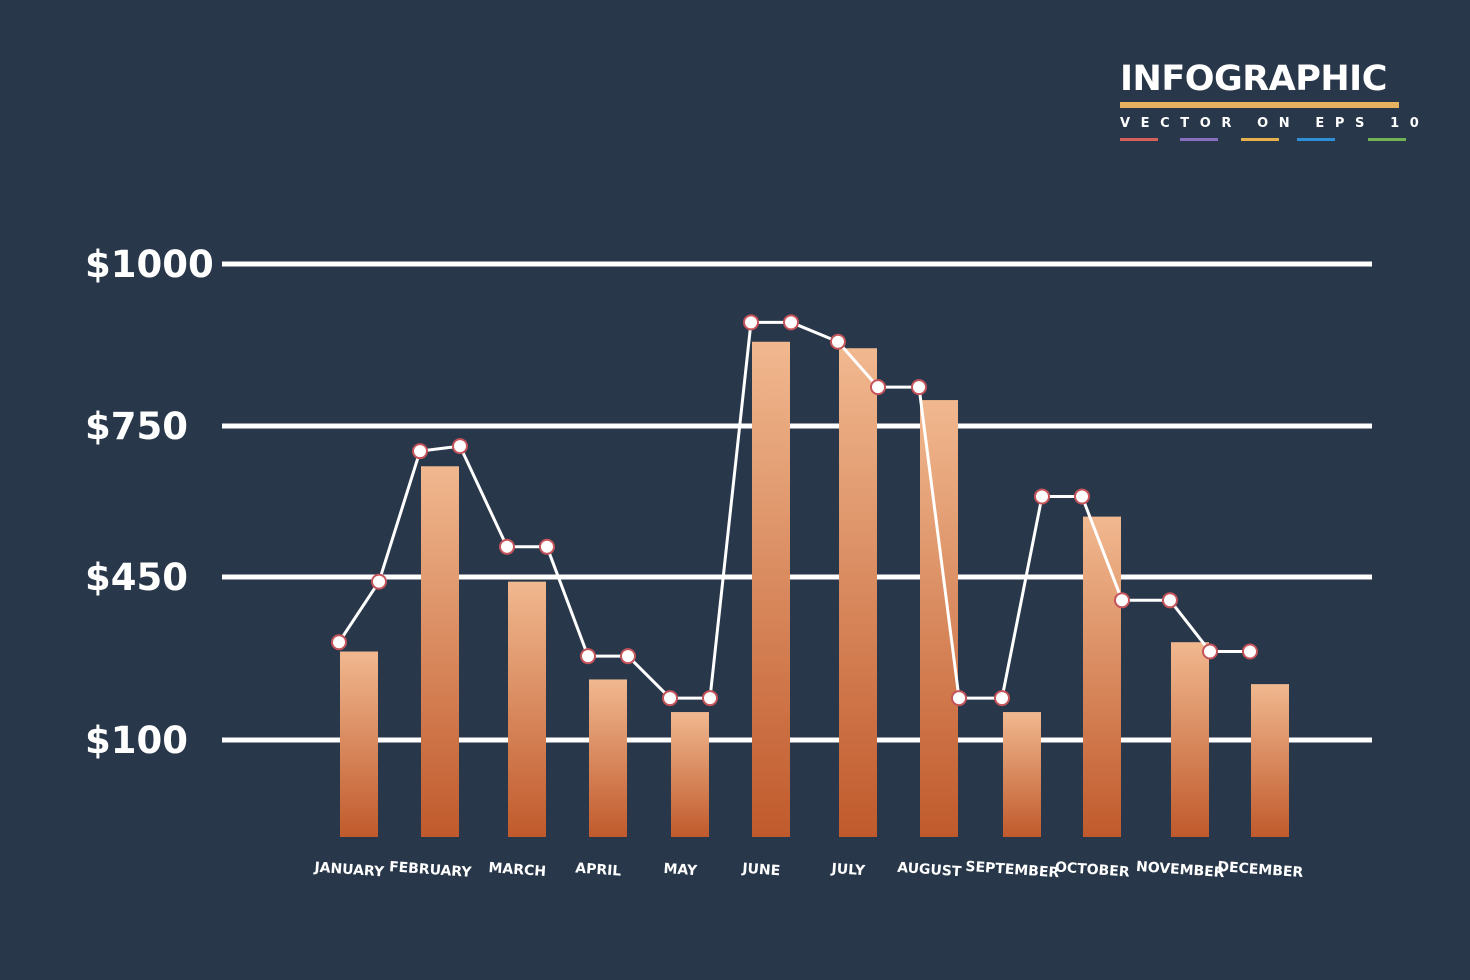 The height and width of the screenshot is (980, 1470). What do you see at coordinates (136, 740) in the screenshot?
I see `y-tick-label: $100` at bounding box center [136, 740].